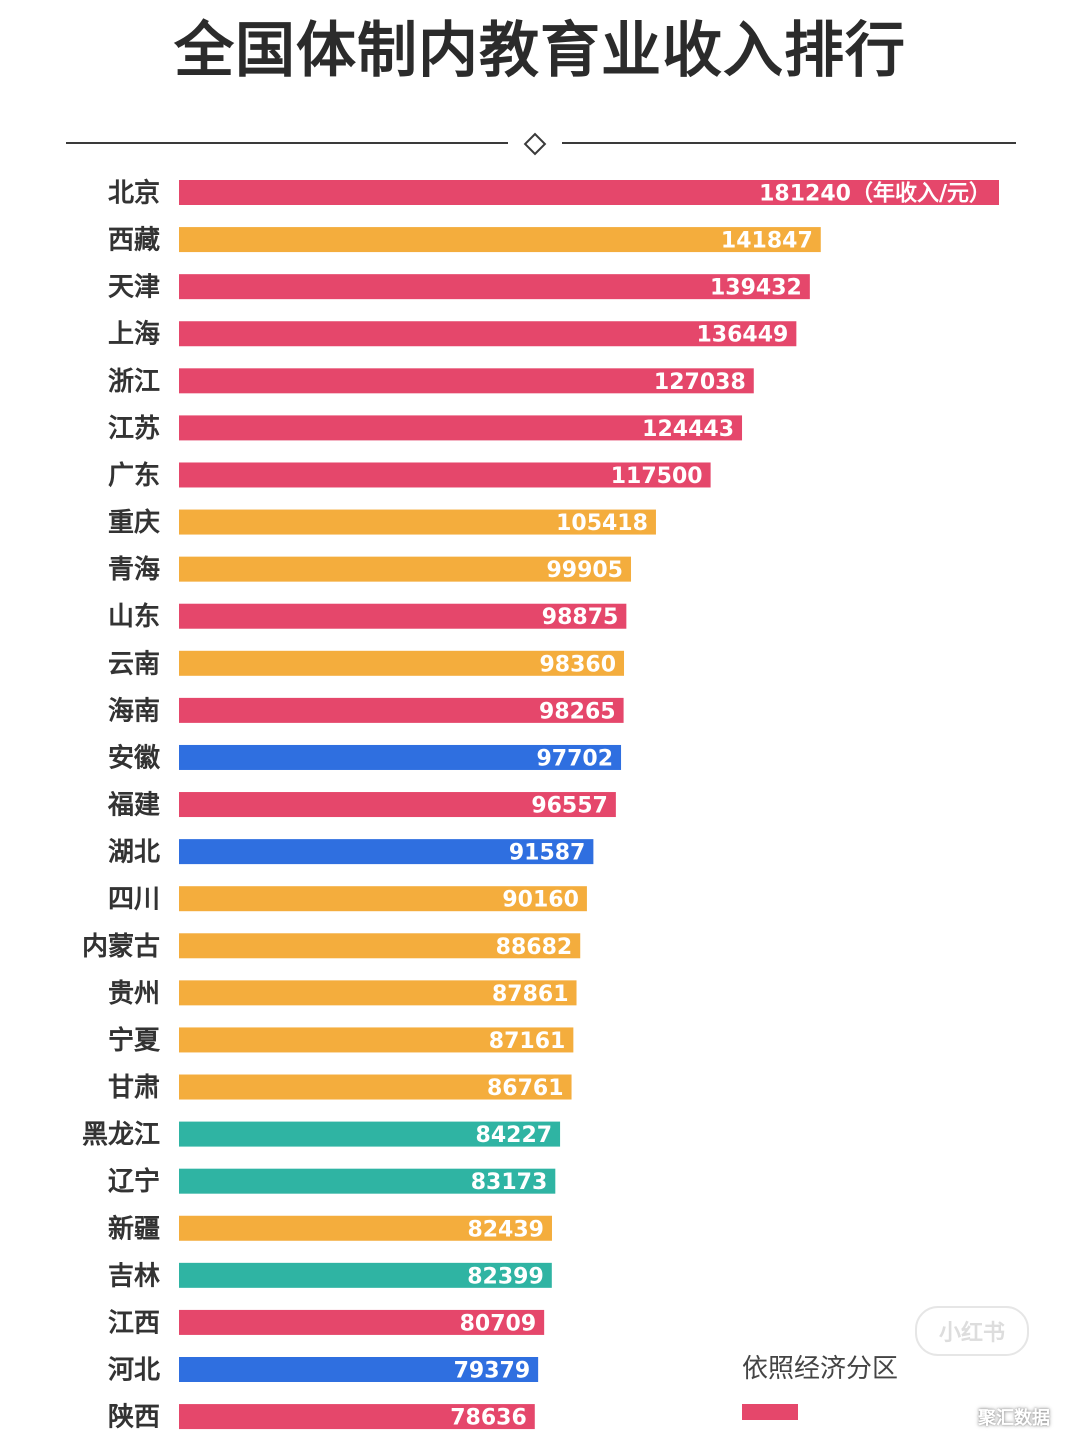 The height and width of the screenshot is (1439, 1080). What do you see at coordinates (540, 900) in the screenshot?
I see `value-label-15: 90160` at bounding box center [540, 900].